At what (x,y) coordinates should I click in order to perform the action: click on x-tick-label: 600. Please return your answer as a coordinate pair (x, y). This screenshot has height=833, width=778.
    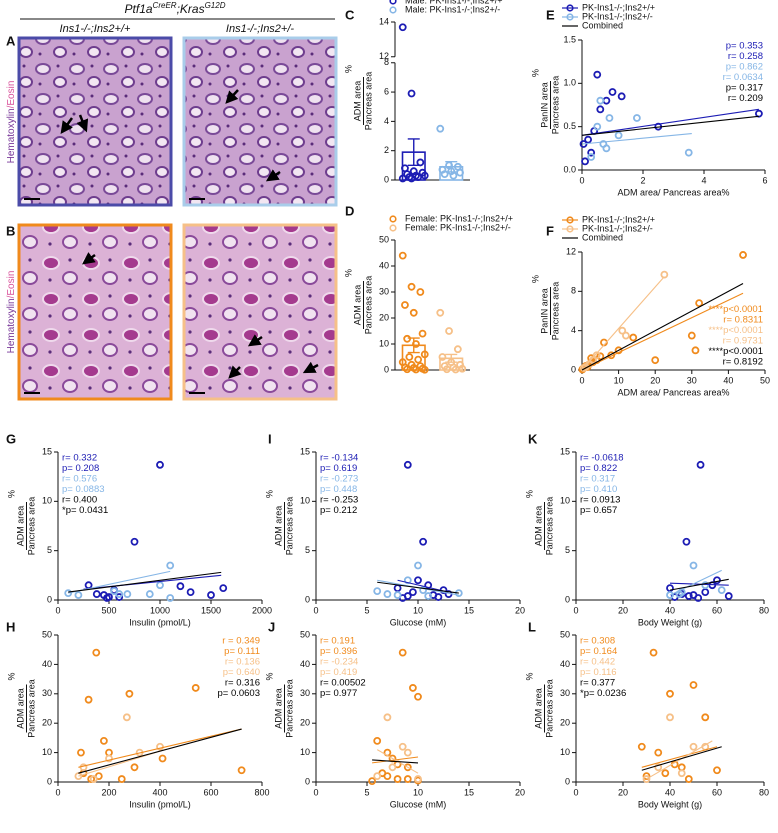
    Looking at the image, I should click on (210, 792).